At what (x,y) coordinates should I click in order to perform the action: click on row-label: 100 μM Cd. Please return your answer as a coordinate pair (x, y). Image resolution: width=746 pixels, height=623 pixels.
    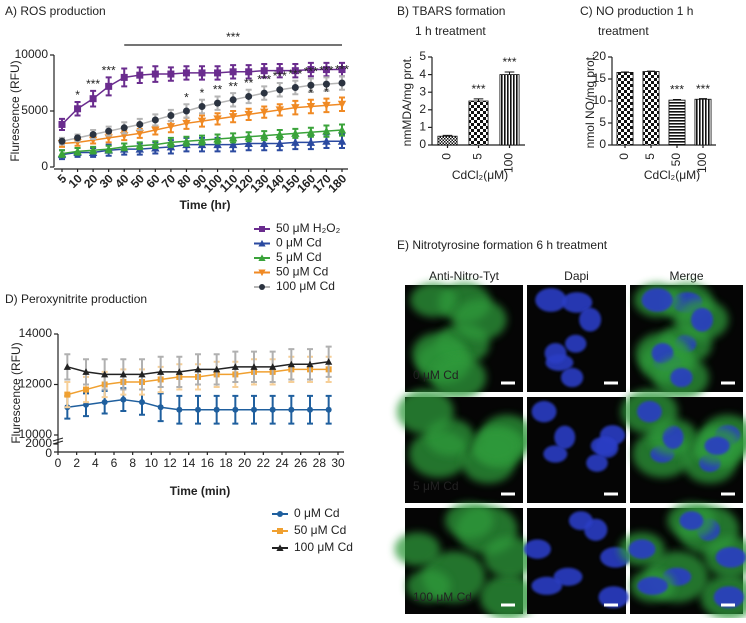
    Looking at the image, I should click on (442, 597).